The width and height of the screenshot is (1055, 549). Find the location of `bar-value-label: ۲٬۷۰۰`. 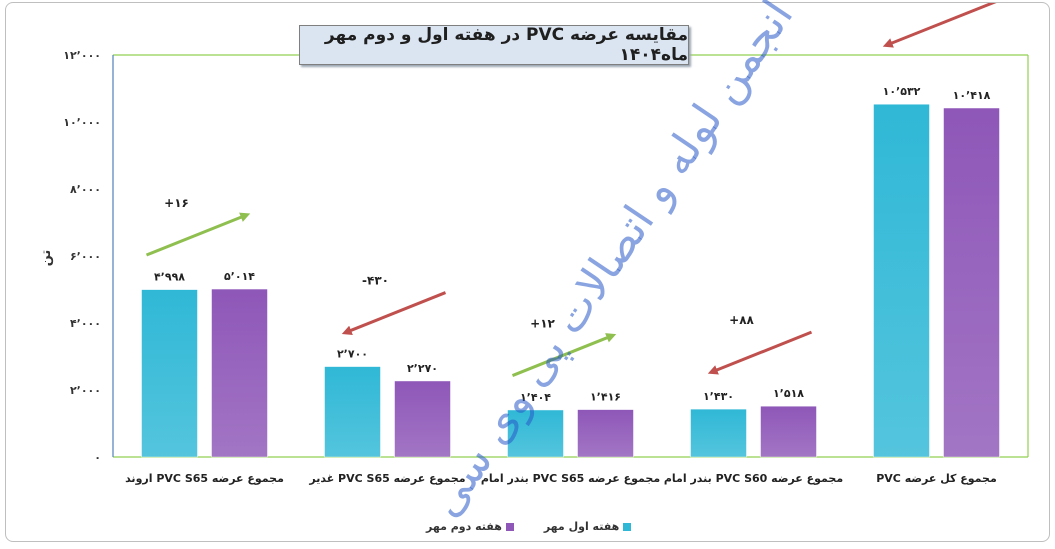

bar-value-label: ۲٬۷۰۰ is located at coordinates (352, 354).